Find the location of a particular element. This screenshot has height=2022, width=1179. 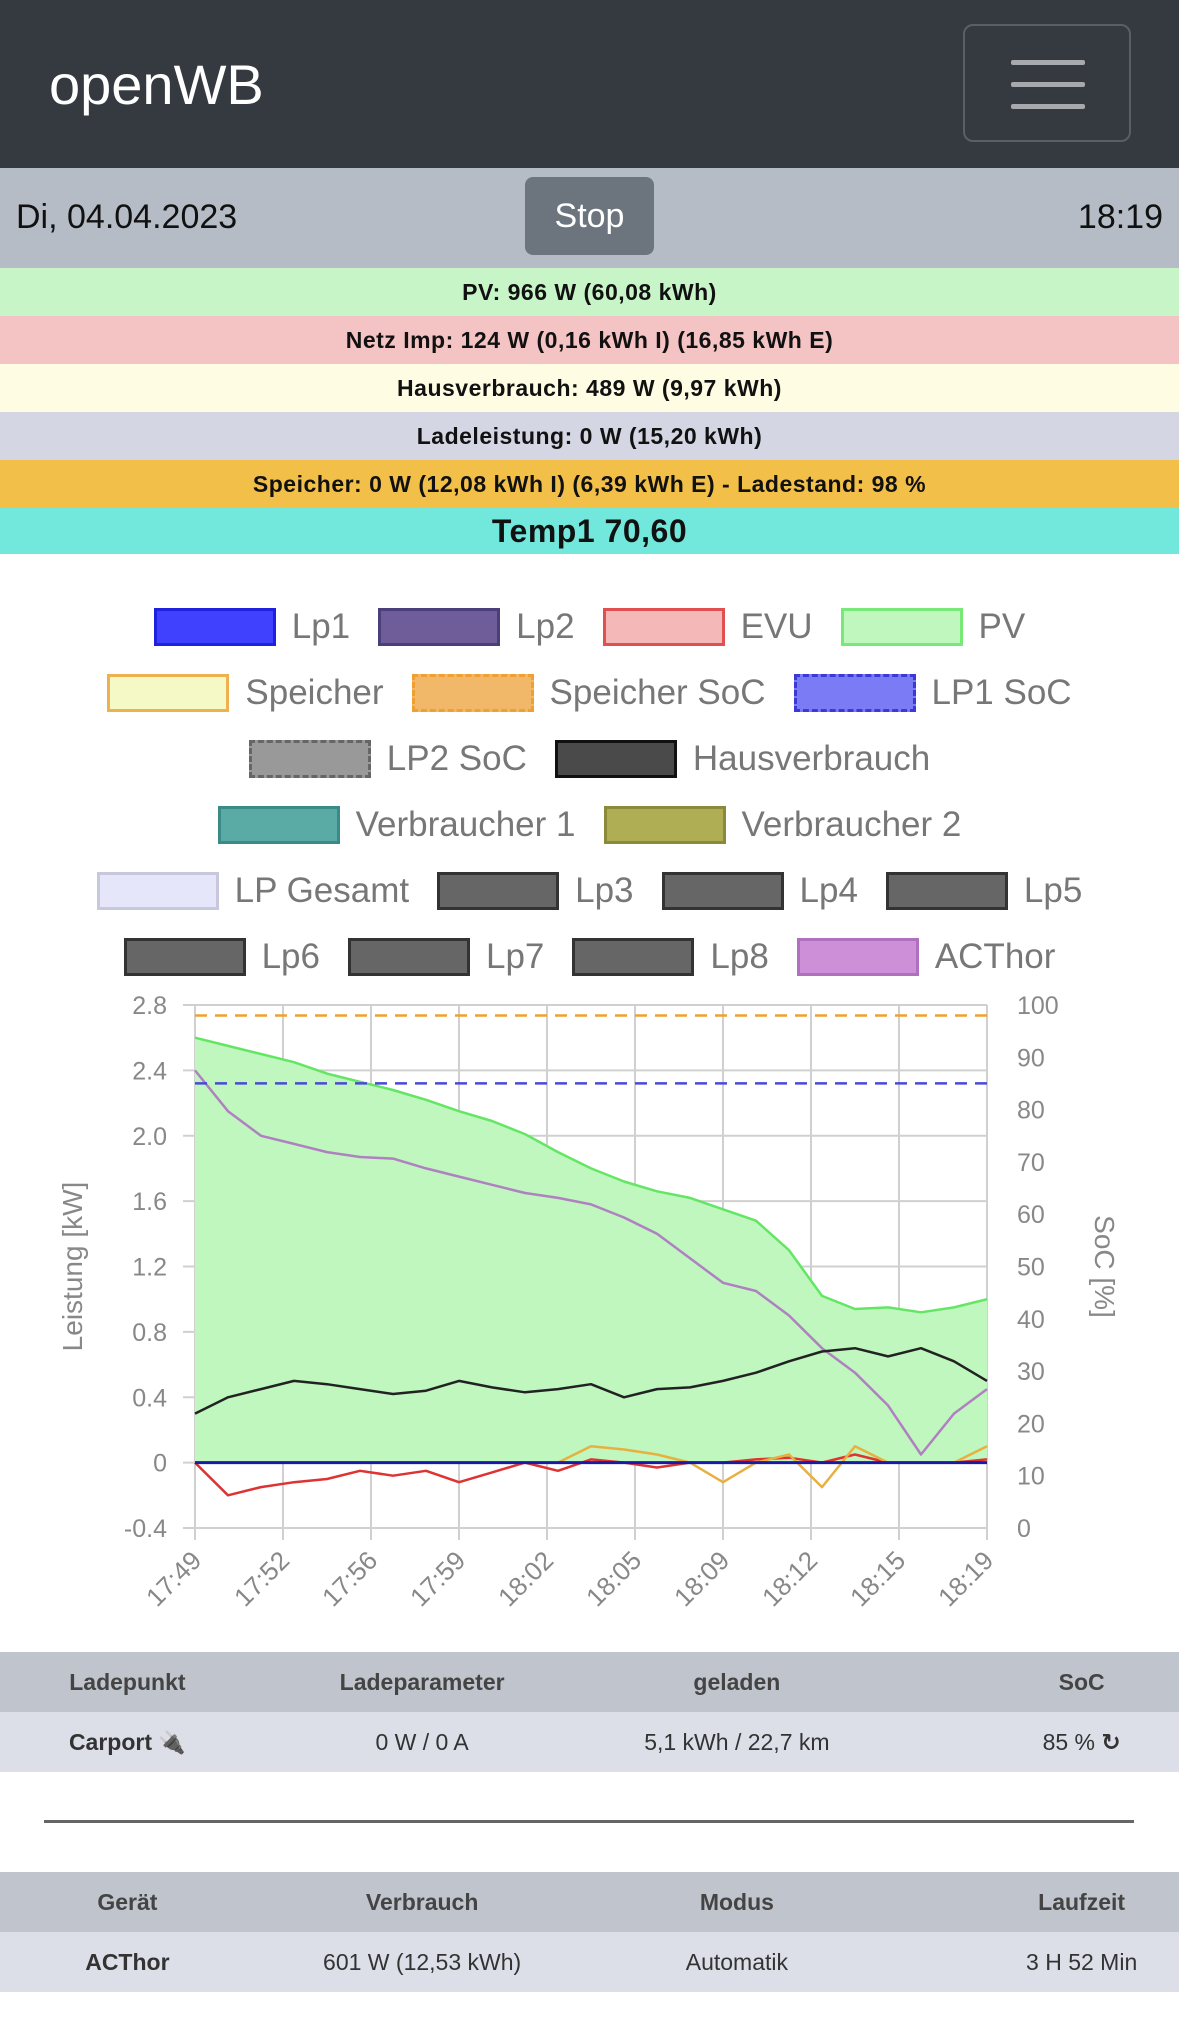

legend-item-verbraucher-2: Verbraucher 2 is located at coordinates (782, 825).